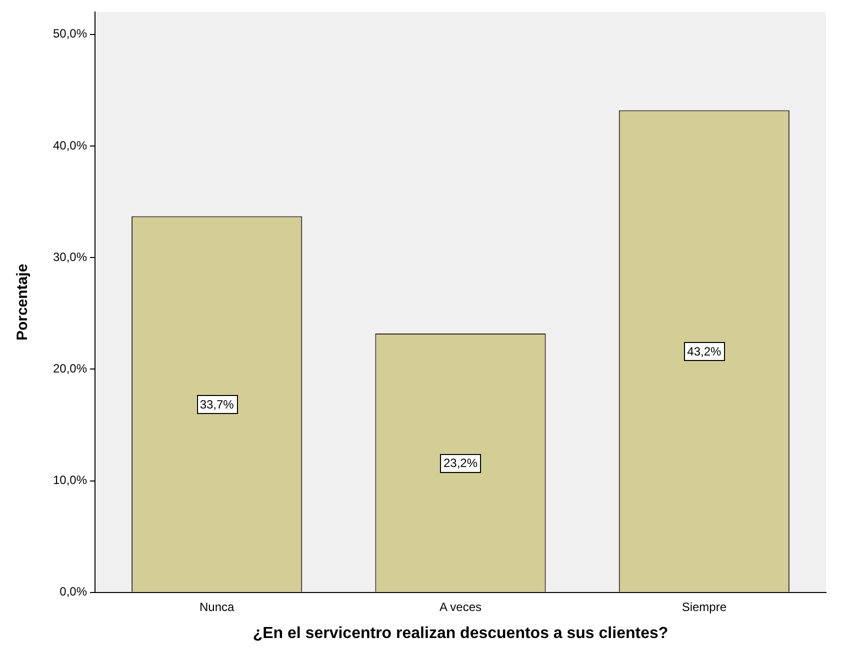 The height and width of the screenshot is (653, 842). Describe the element at coordinates (70, 145) in the screenshot. I see `y-tick-label: 40,0%` at that location.